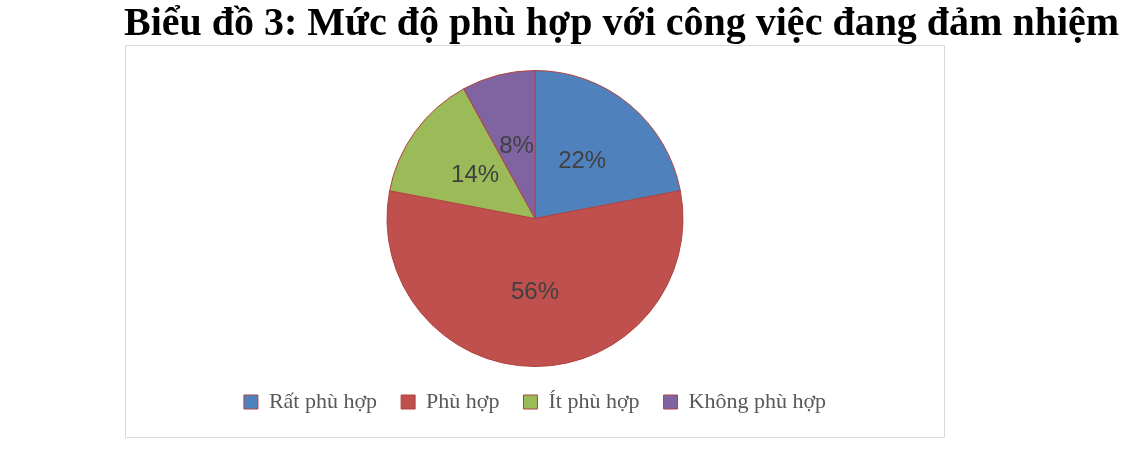  Describe the element at coordinates (757, 400) in the screenshot. I see `legend-label: Không phù hợp` at that location.